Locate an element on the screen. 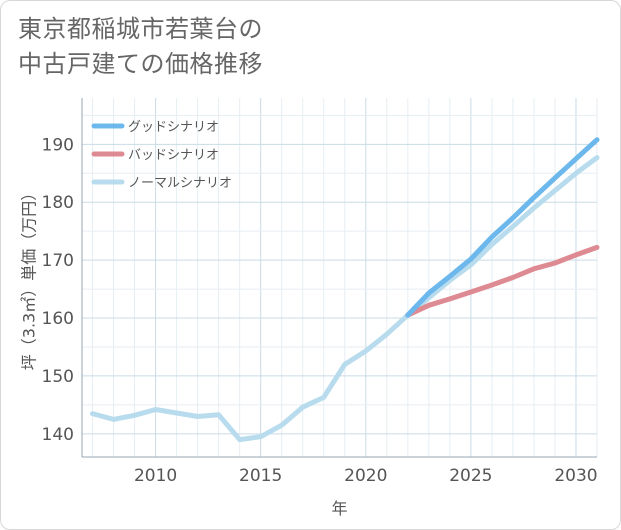 This screenshot has height=530, width=621. series-line-good is located at coordinates (502, 227).